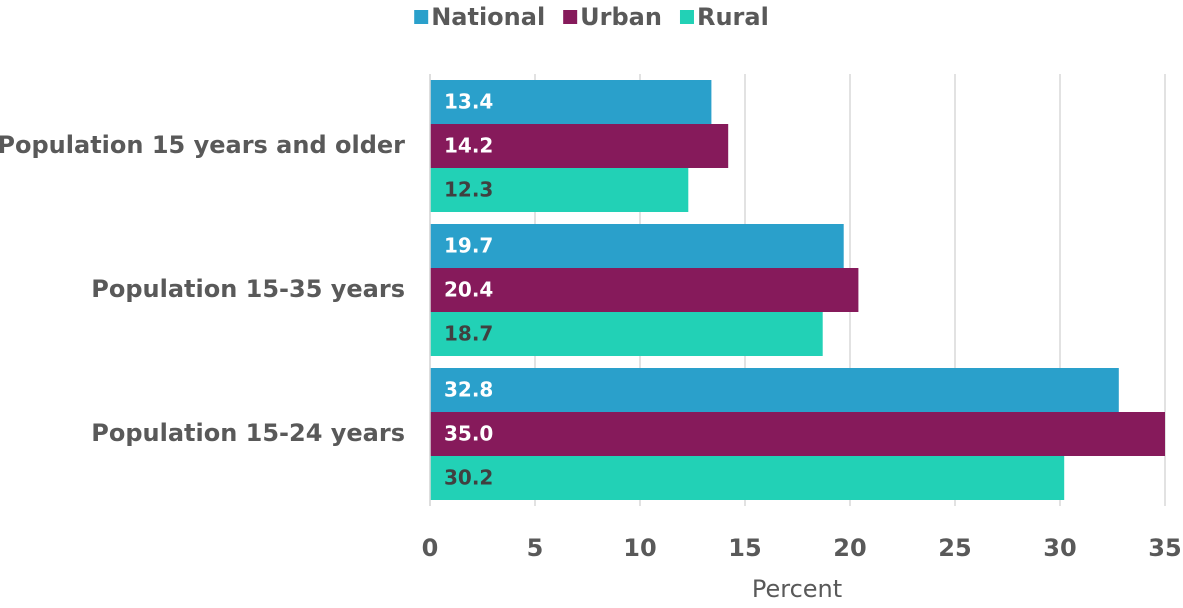 The width and height of the screenshot is (1183, 608). I want to click on y-tick-label: Population 15-24 years, so click(248, 433).